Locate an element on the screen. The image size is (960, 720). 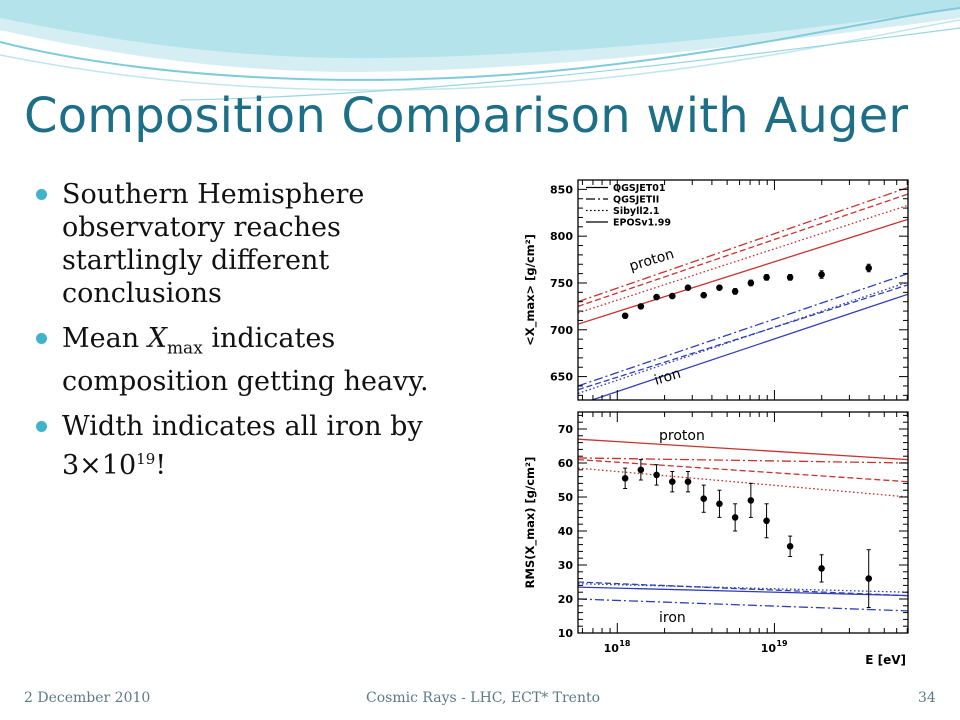
model-line-sibyll21-iron is located at coordinates (743, 588).